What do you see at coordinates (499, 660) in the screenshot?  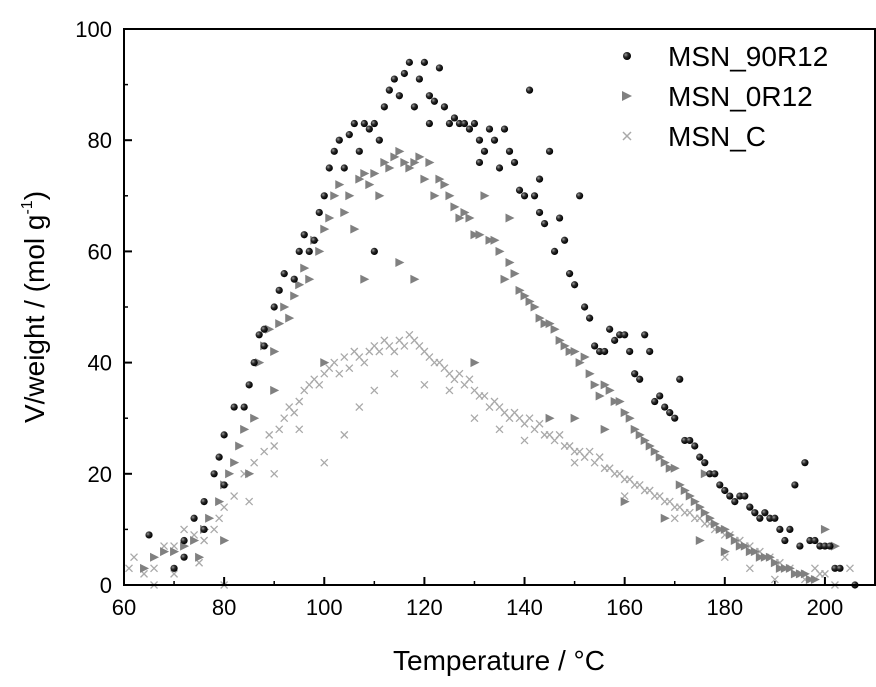 I see `x-axis-title: Temperature / °C` at bounding box center [499, 660].